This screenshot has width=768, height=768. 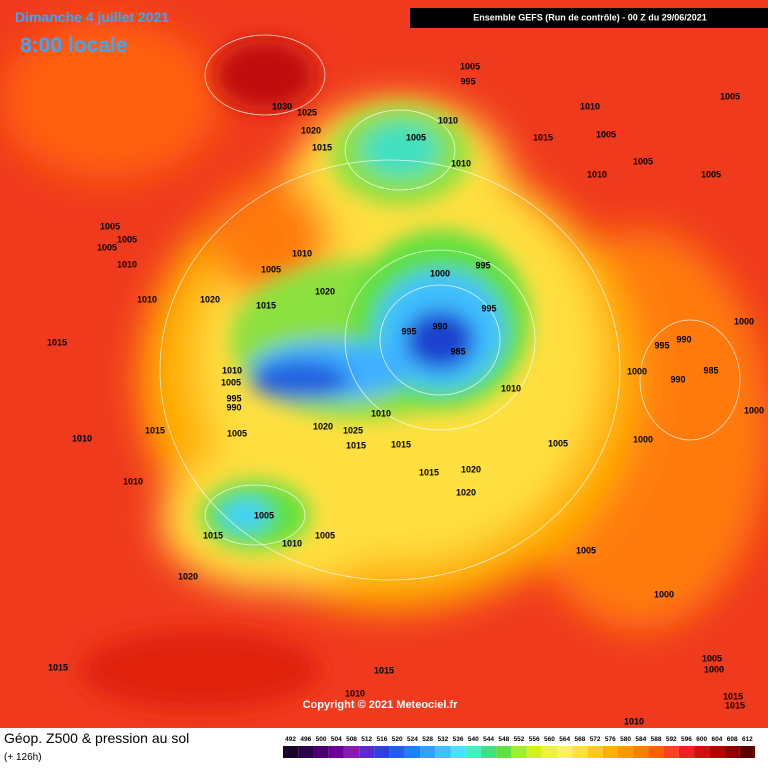 What do you see at coordinates (671, 739) in the screenshot?
I see `scale-tick-label: 592` at bounding box center [671, 739].